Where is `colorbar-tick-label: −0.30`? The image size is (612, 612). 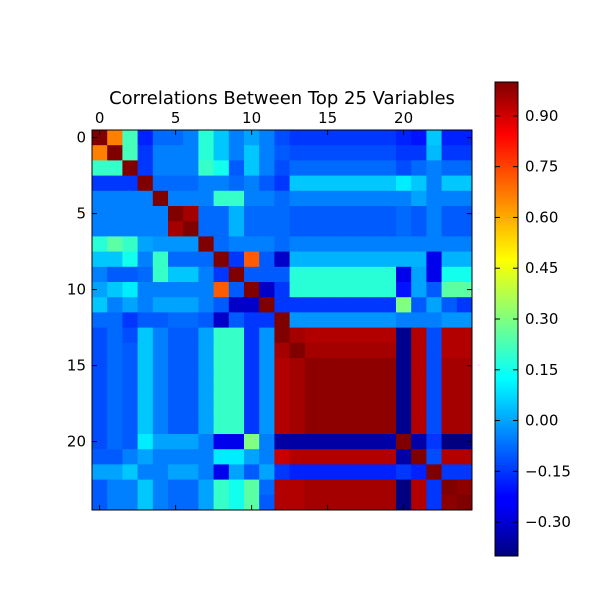 colorbar-tick-label: −0.30 is located at coordinates (548, 522).